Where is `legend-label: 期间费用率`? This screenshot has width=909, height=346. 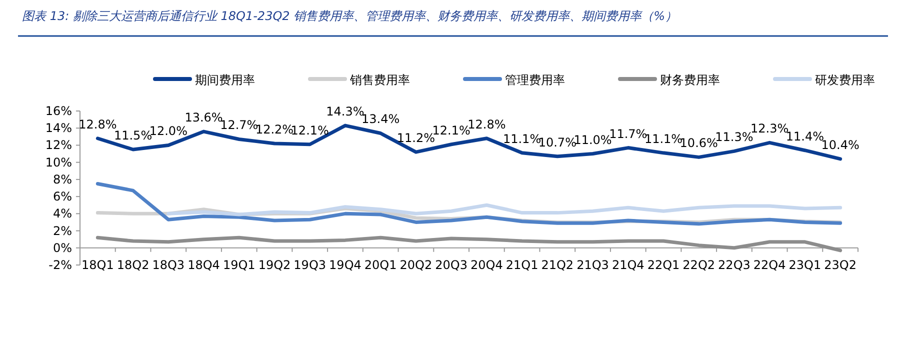 legend-label: 期间费用率 is located at coordinates (225, 80).